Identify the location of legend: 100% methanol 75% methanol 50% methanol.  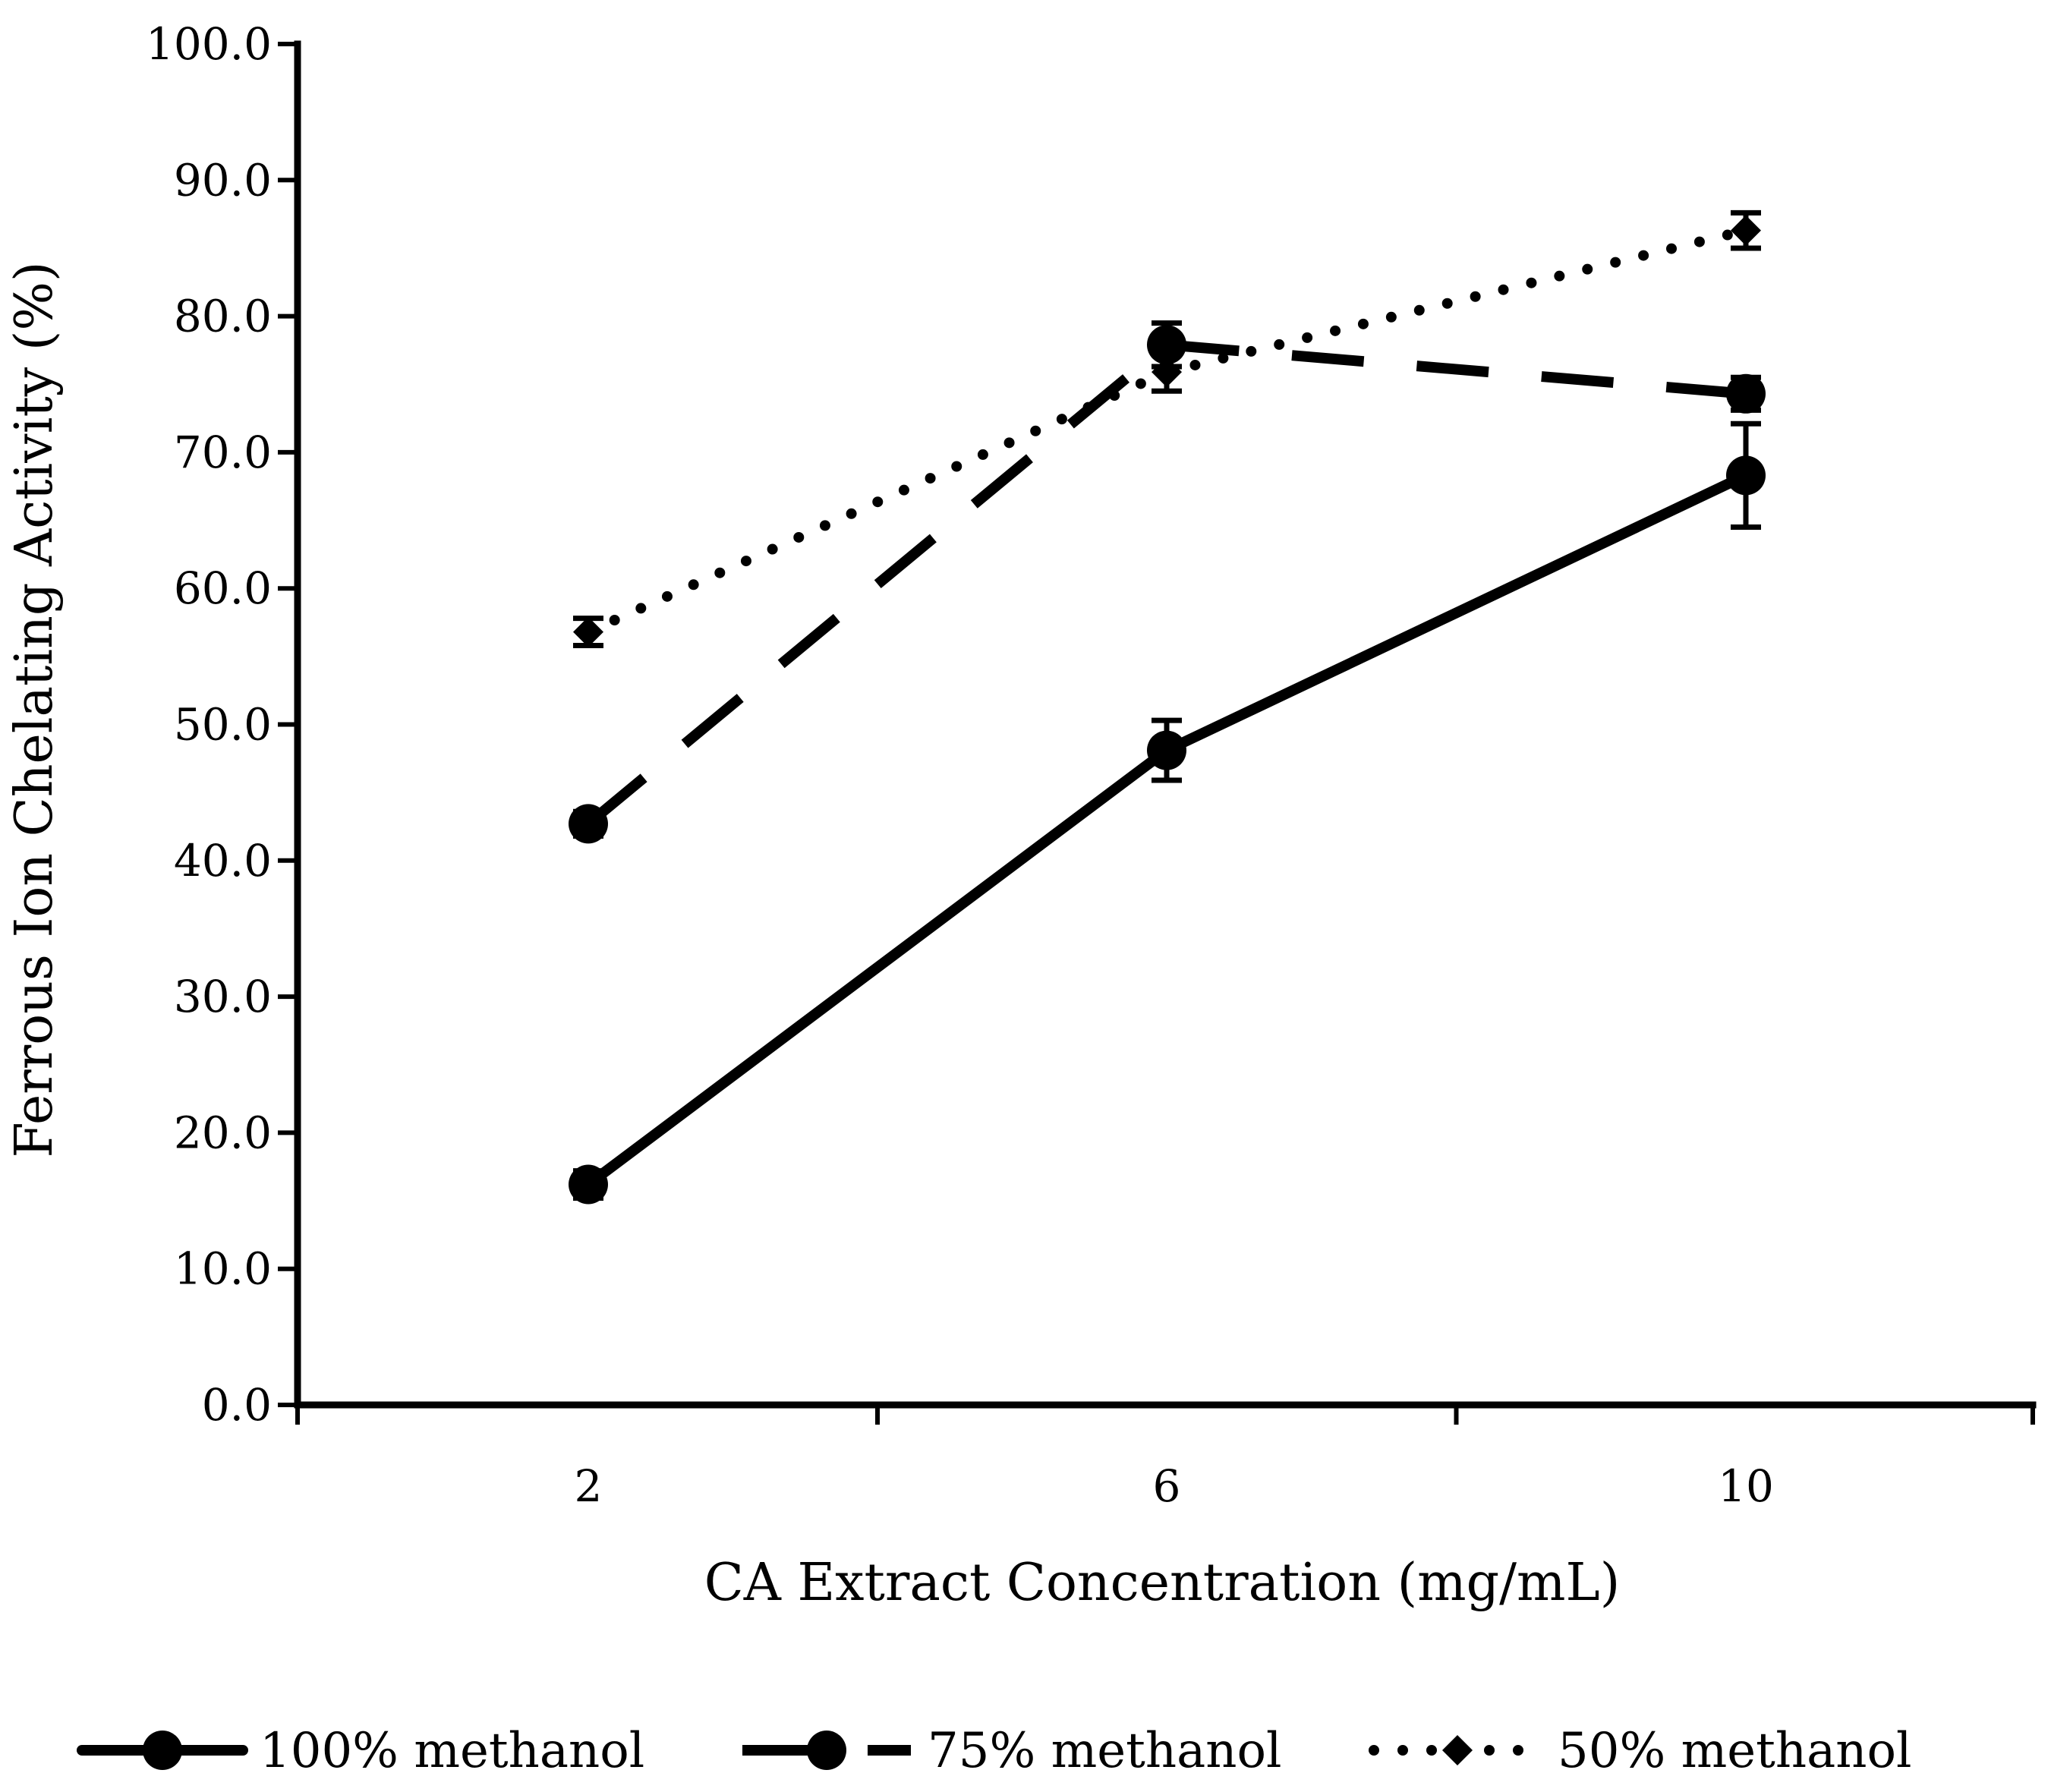
(994, 1751).